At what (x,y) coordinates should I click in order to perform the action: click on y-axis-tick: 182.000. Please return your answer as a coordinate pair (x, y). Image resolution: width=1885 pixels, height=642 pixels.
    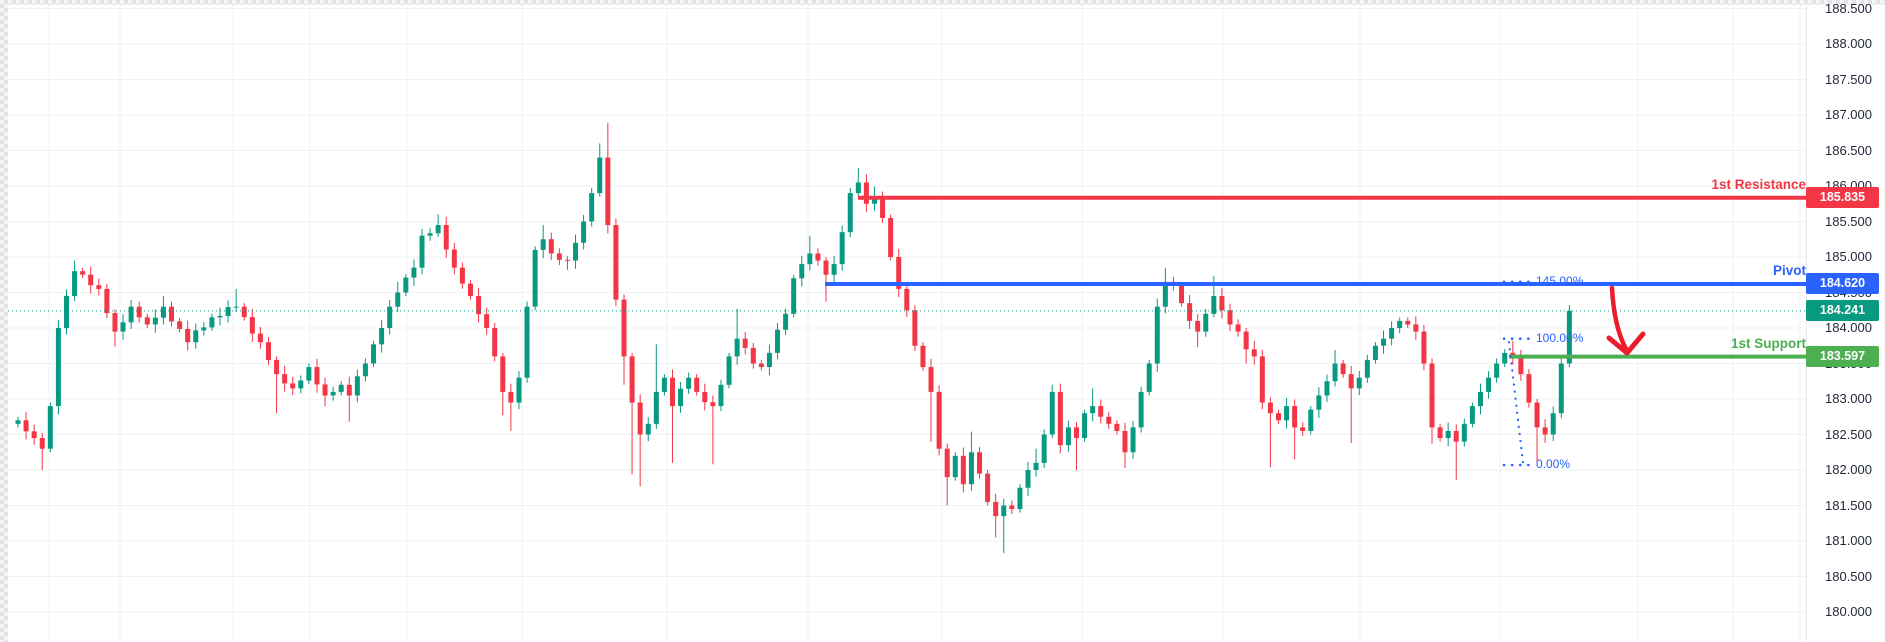
    Looking at the image, I should click on (1848, 469).